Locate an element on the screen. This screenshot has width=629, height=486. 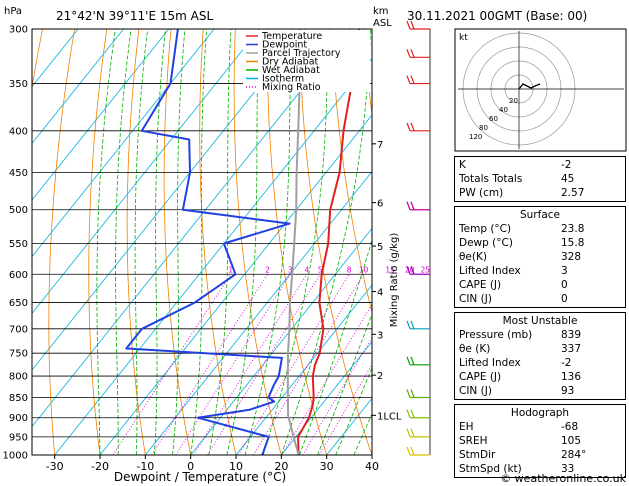
mixing-ratio-label: 20 is located at coordinates (410, 269).